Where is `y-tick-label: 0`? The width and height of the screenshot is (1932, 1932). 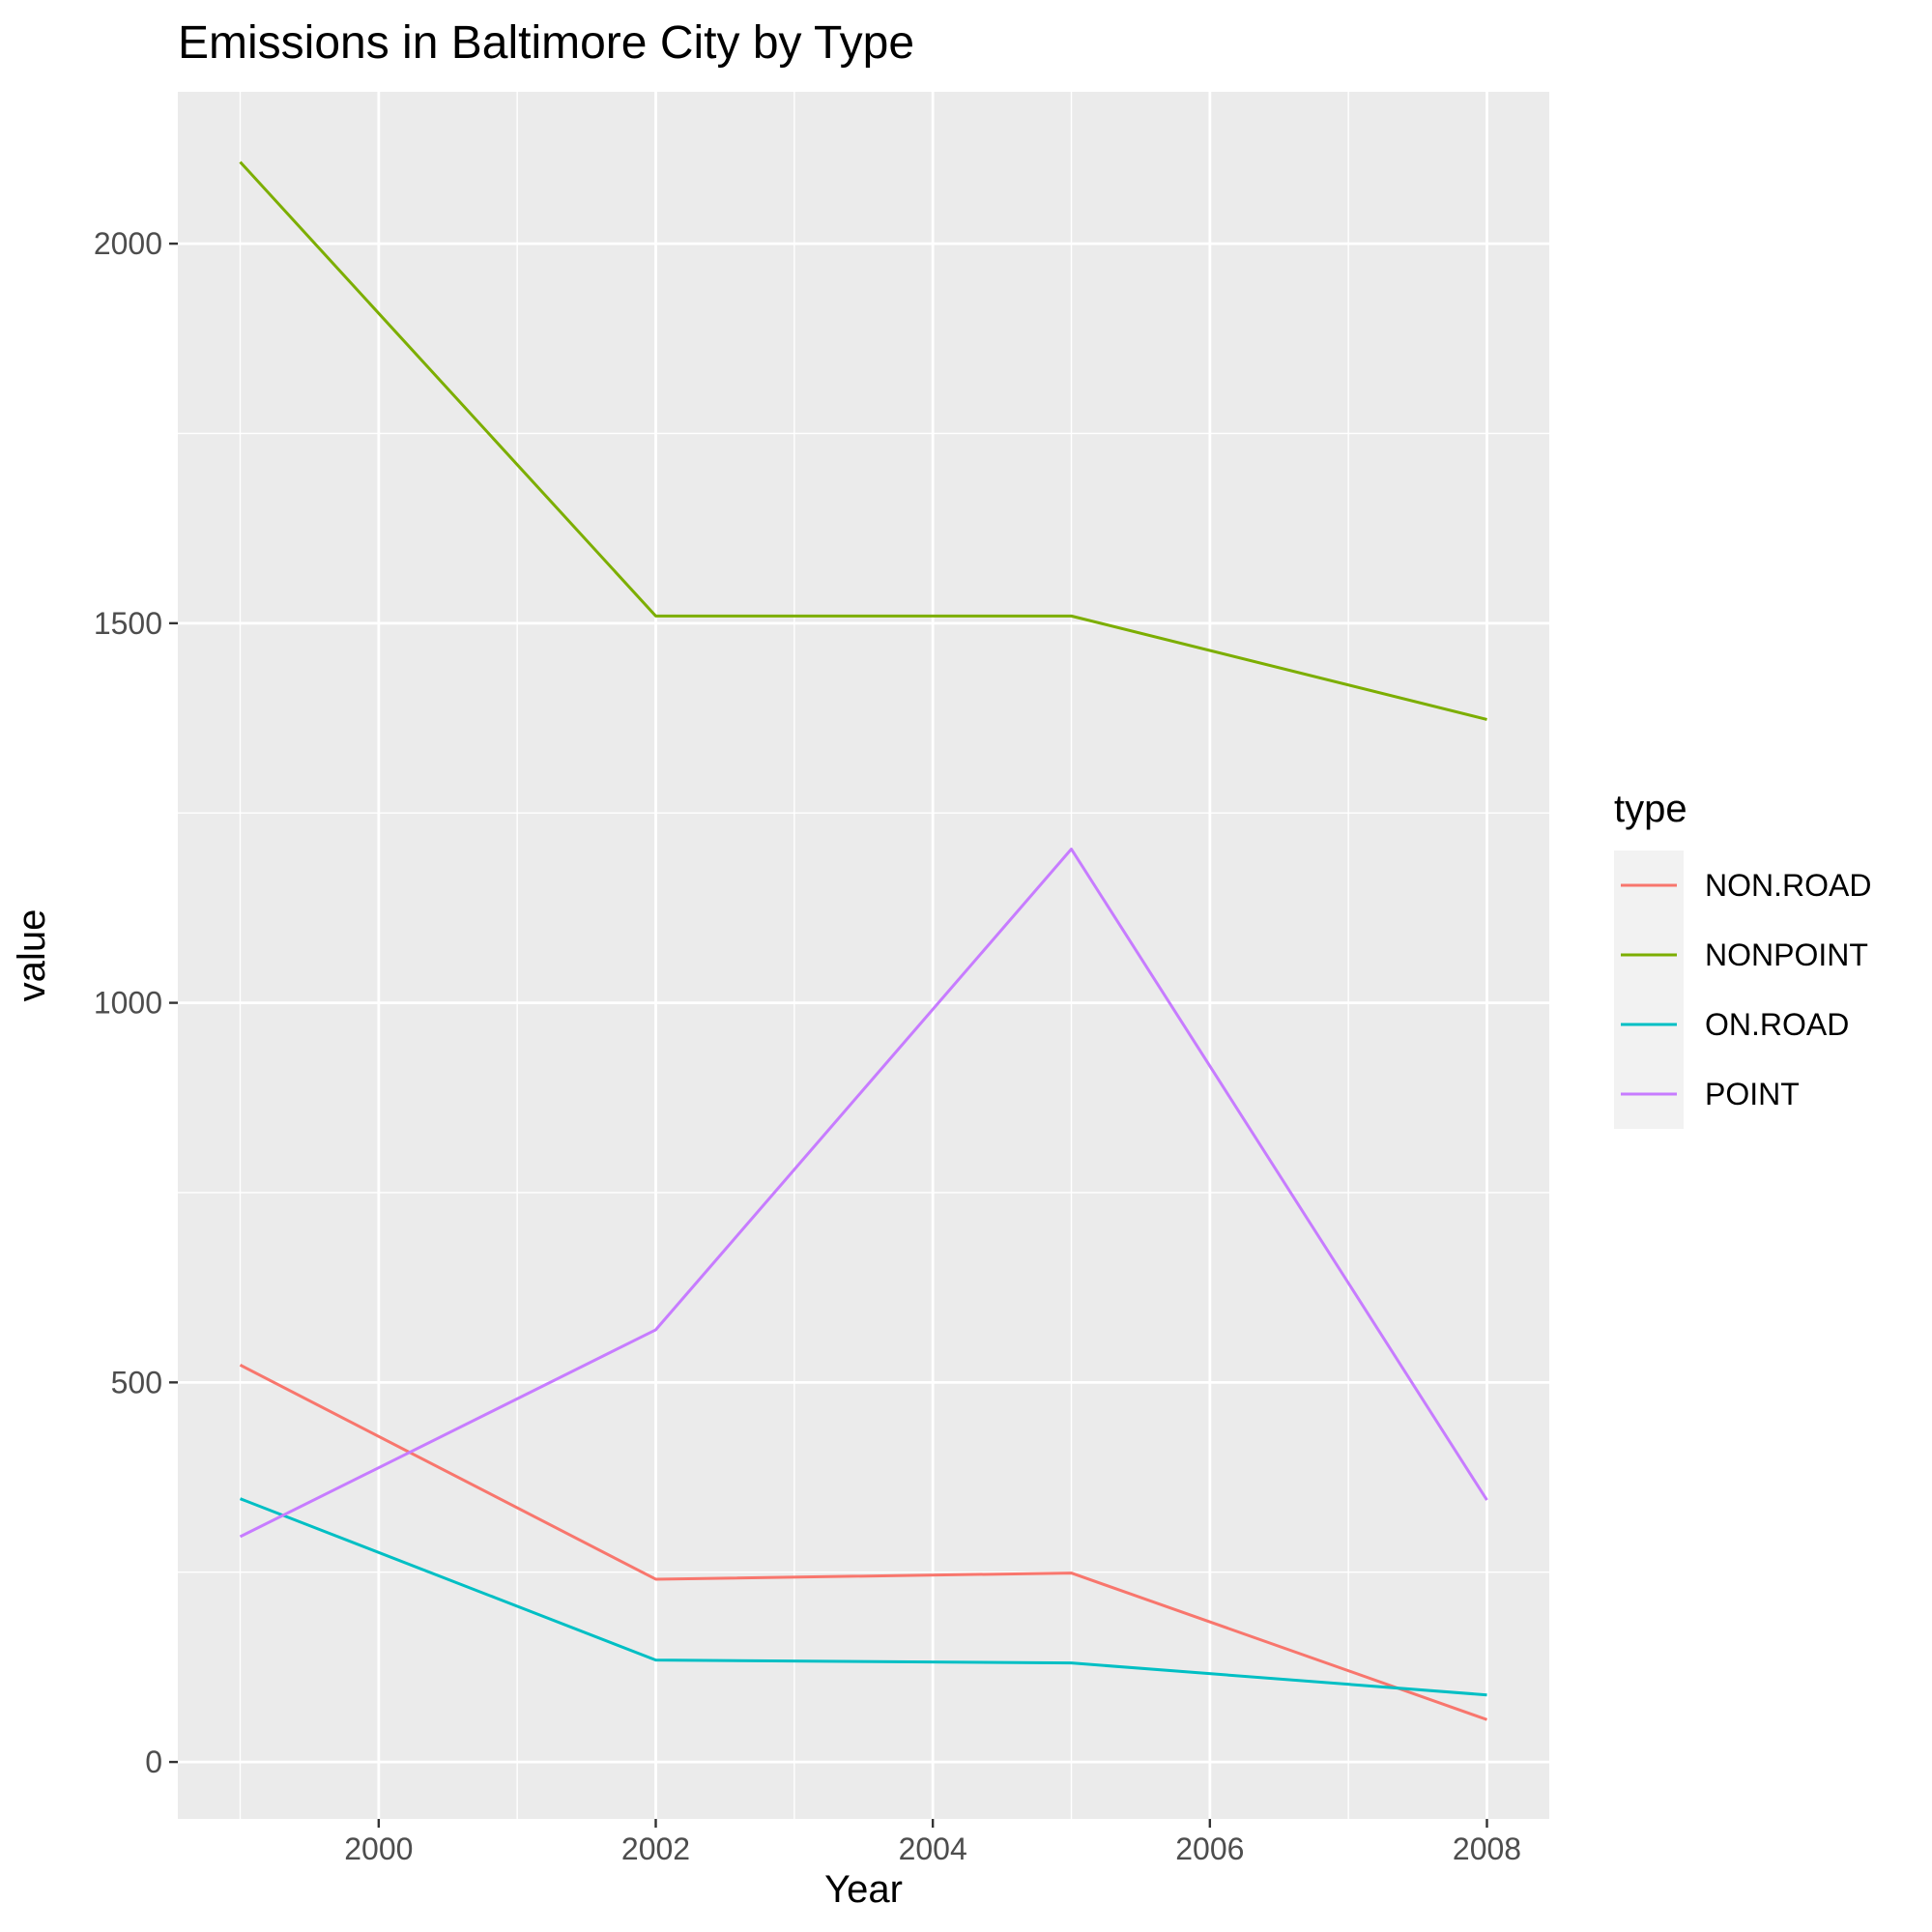
y-tick-label: 0 is located at coordinates (153, 1762).